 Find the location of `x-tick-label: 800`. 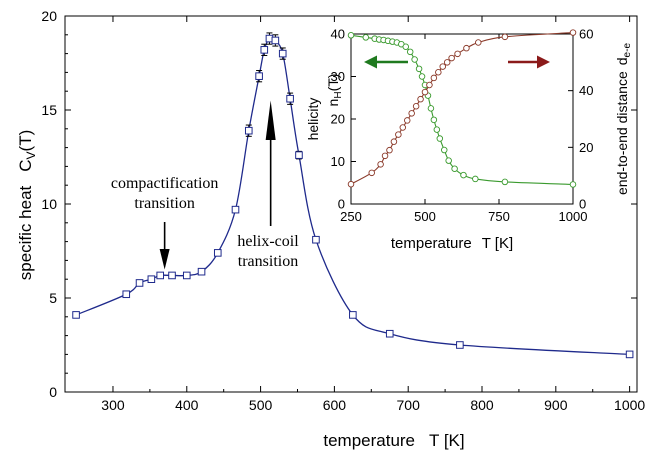

x-tick-label: 800 is located at coordinates (482, 405).